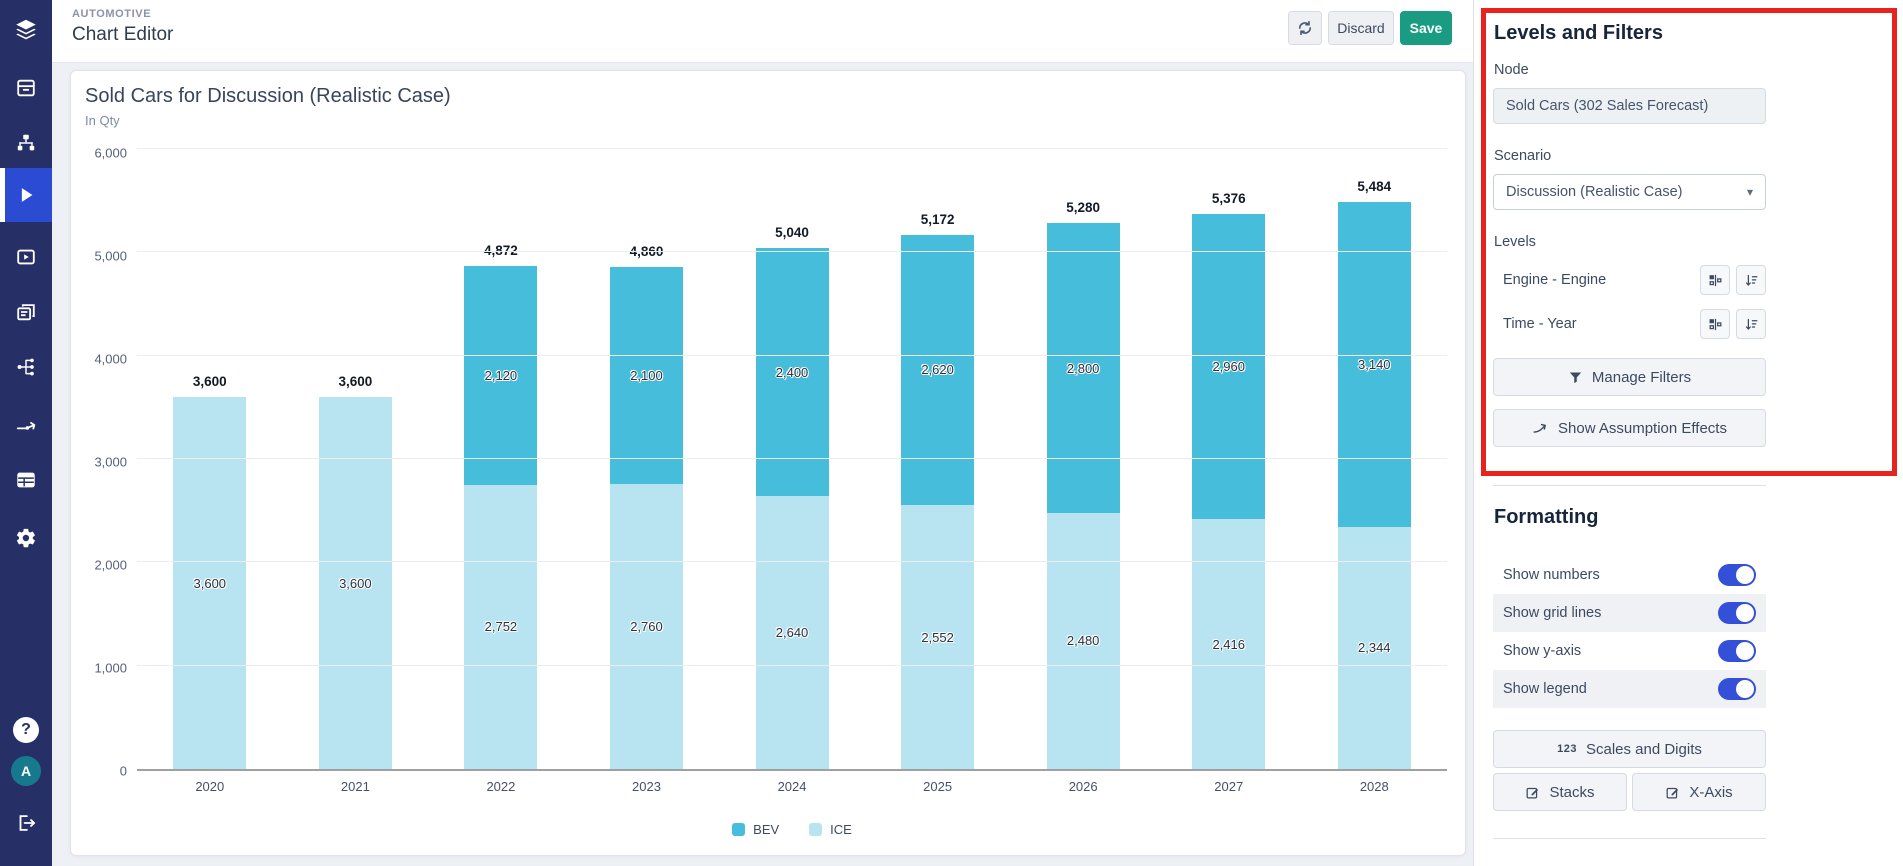  Describe the element at coordinates (1629, 192) in the screenshot. I see `scenario-dropdown: Discussion (Realistic Case) ▾` at that location.